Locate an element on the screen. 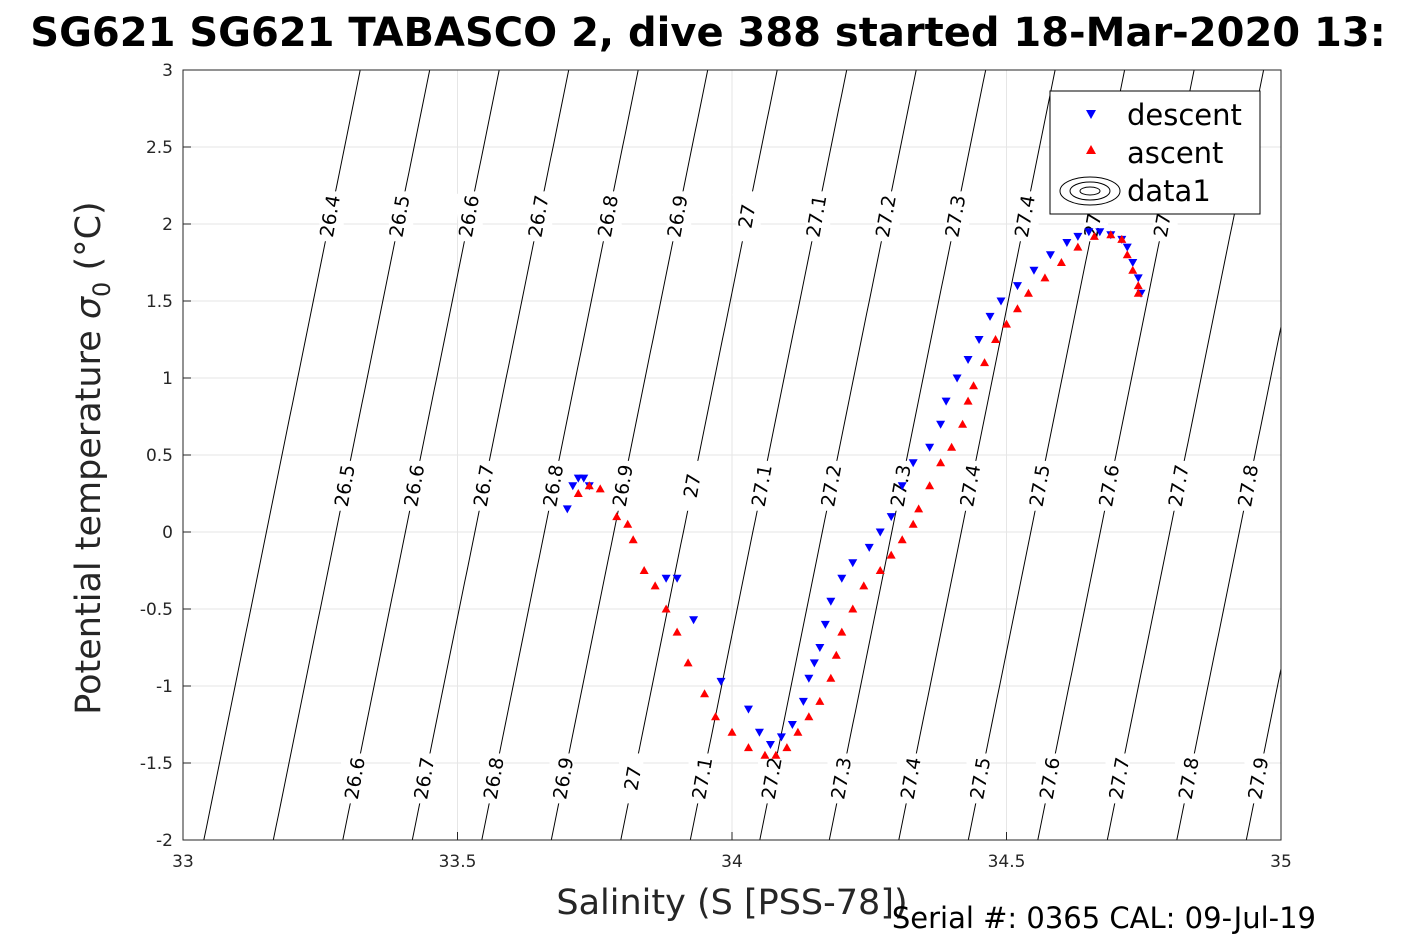 This screenshot has height=945, width=1417. y-tick-label: -1 is located at coordinates (164, 687).